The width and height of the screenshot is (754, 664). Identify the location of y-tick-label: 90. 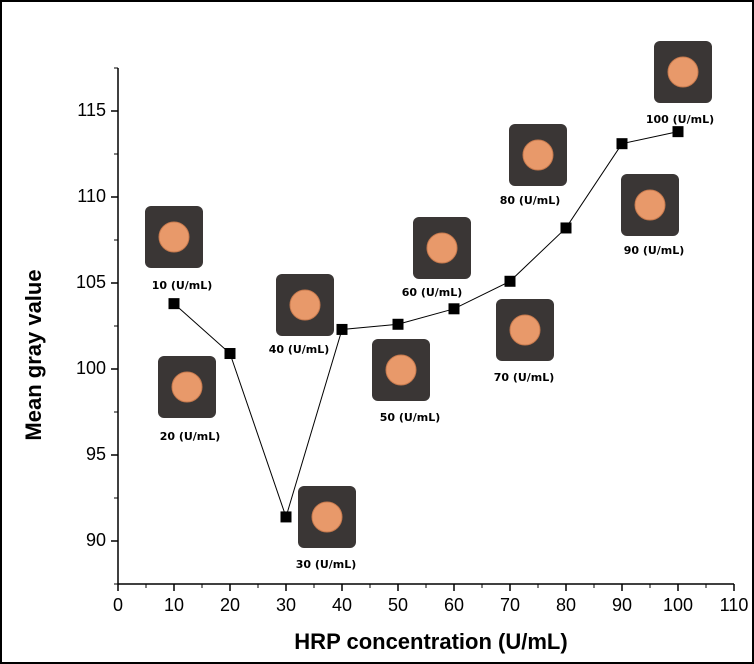
(96, 540).